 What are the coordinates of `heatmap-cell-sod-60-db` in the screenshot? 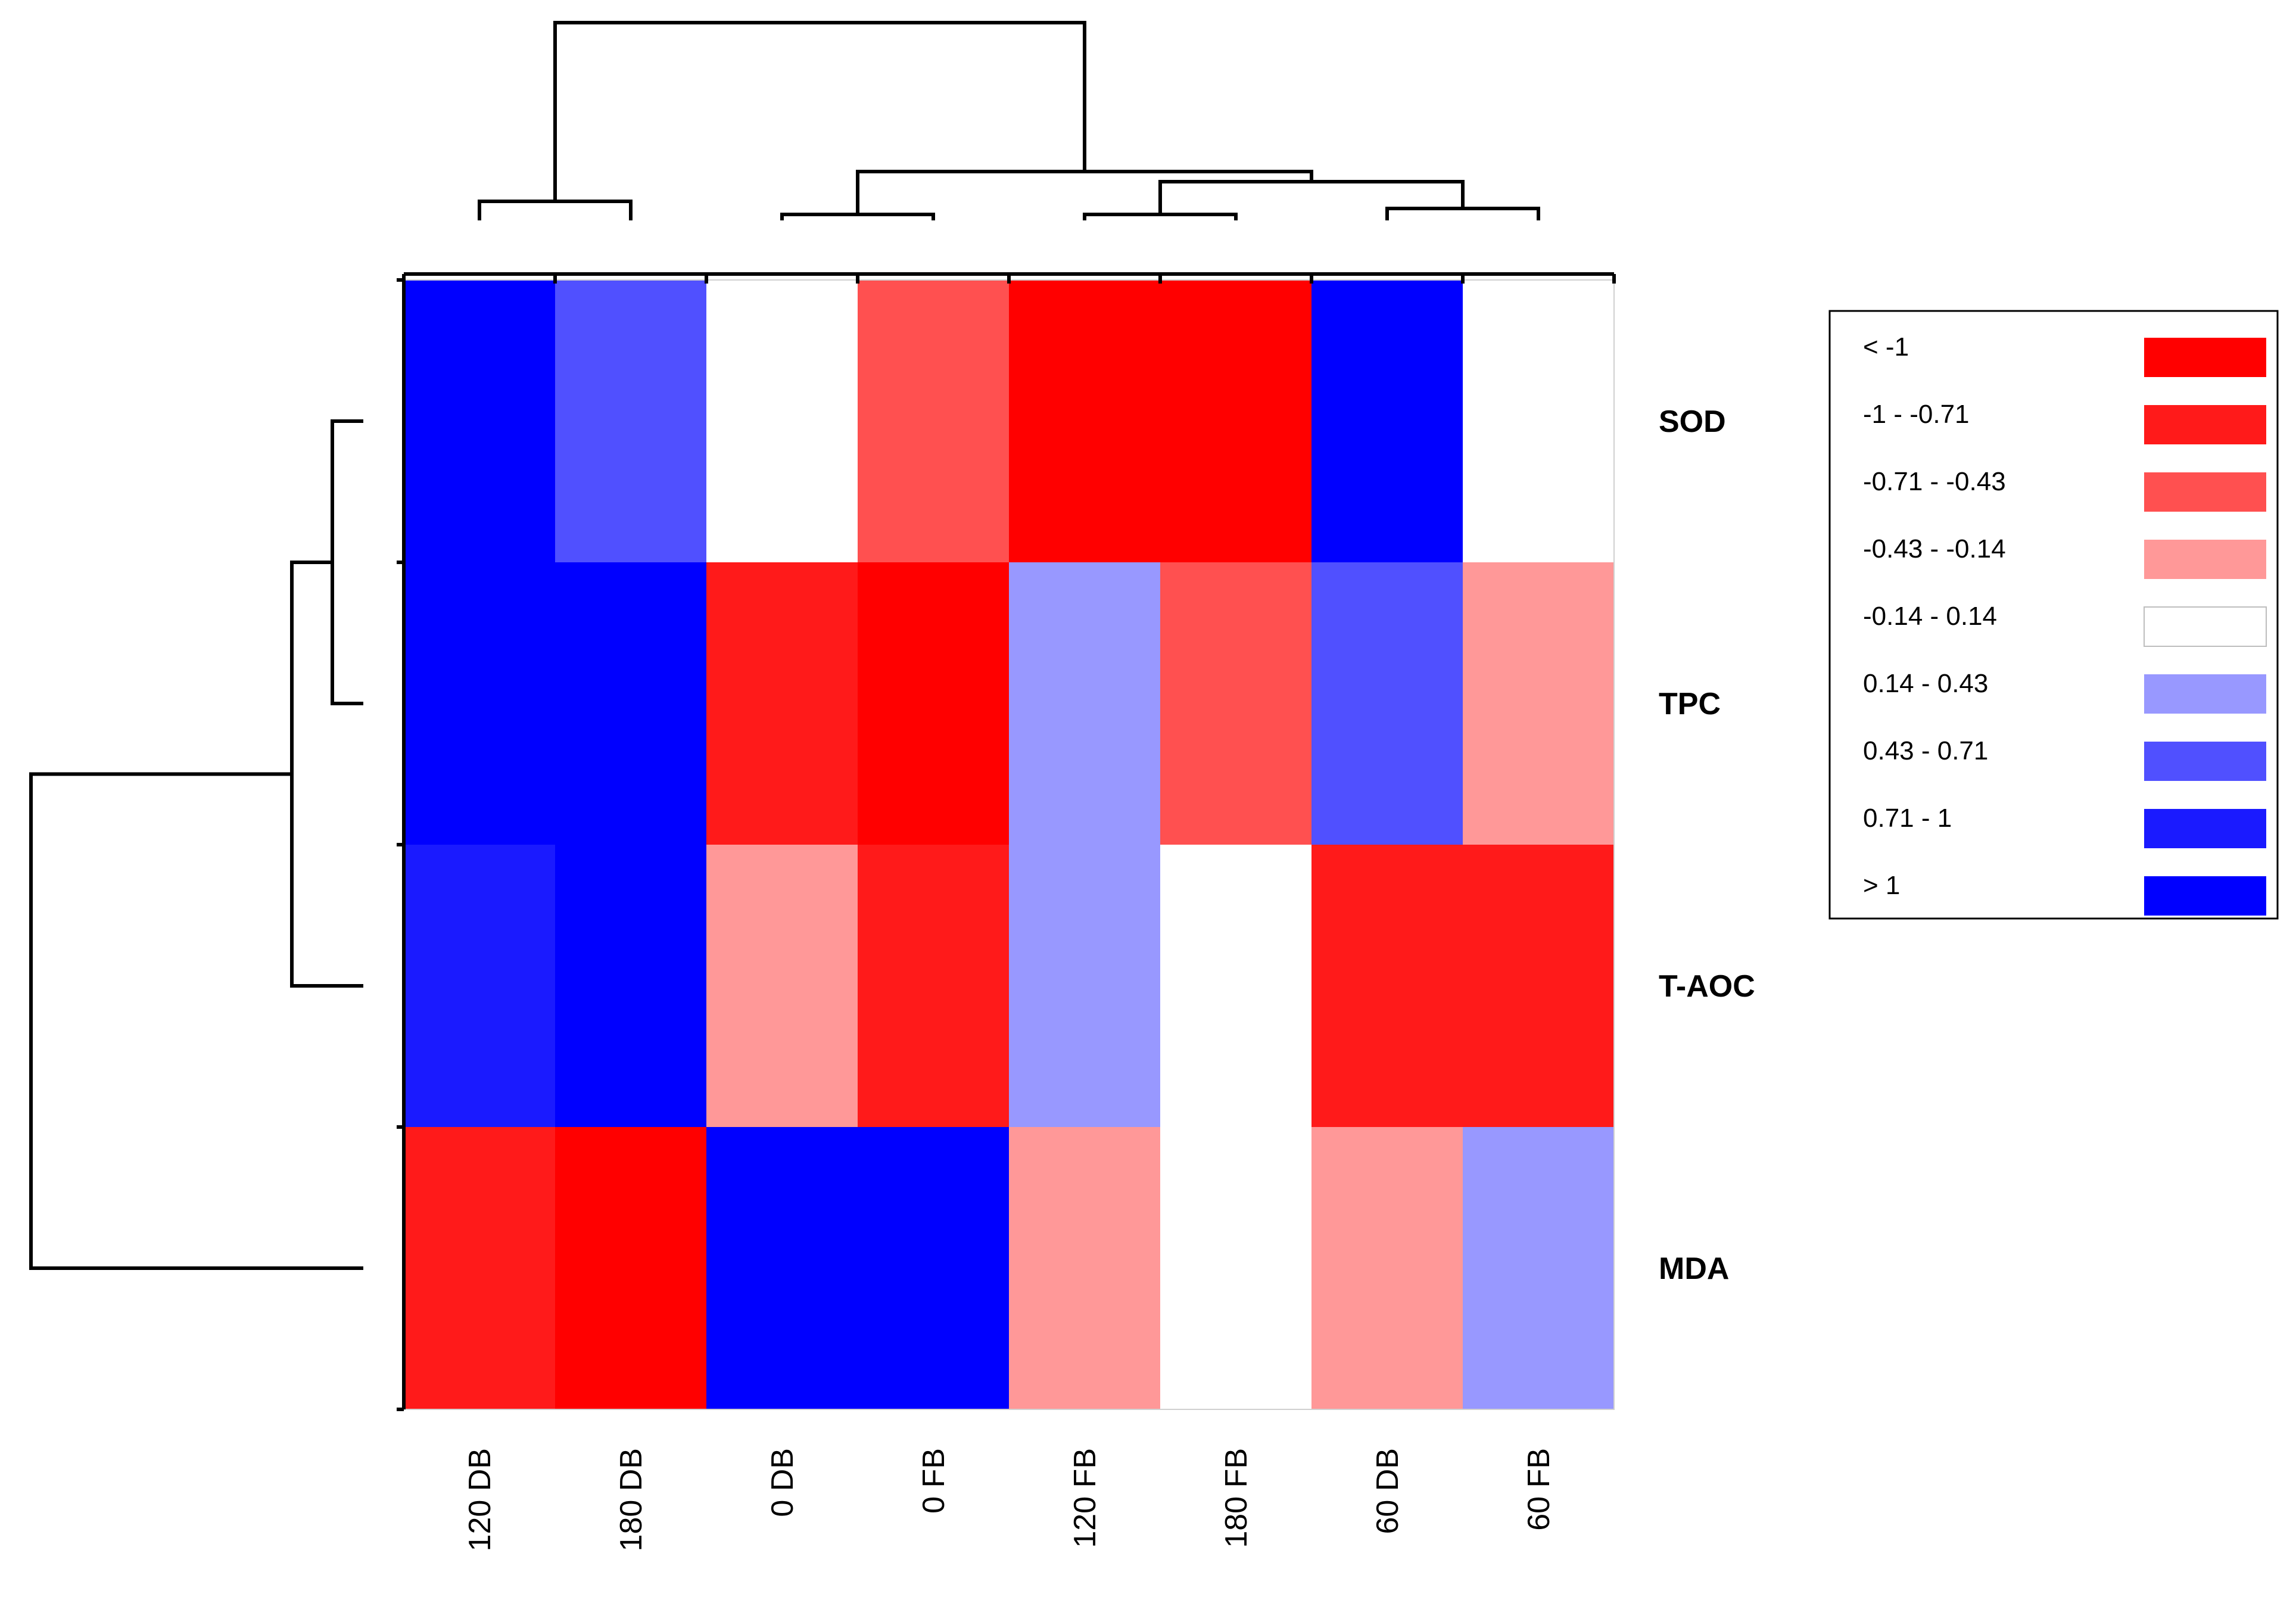 It's located at (1387, 422).